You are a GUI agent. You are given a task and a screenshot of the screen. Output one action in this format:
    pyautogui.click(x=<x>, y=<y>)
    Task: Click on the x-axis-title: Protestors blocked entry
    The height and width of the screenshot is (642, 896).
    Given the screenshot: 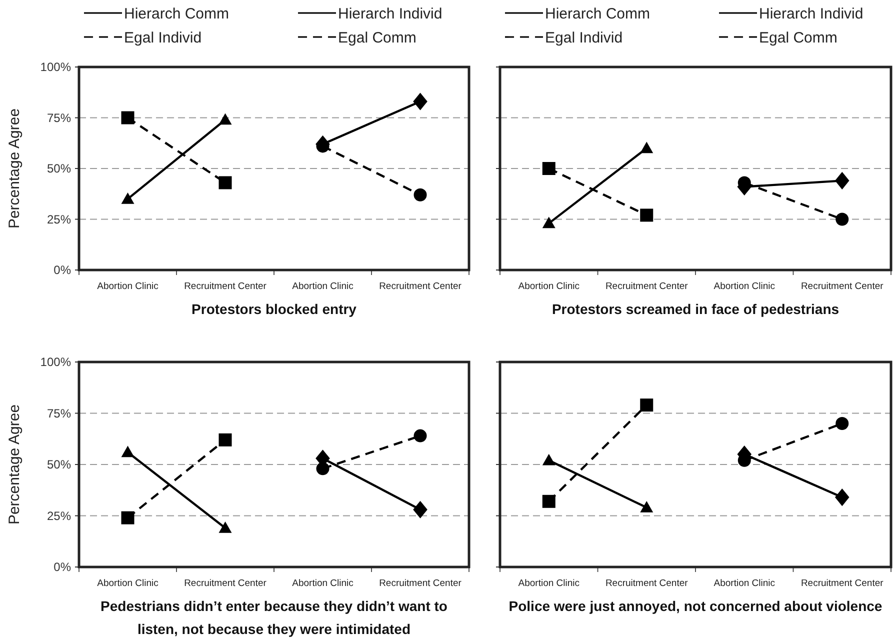 What is the action you would take?
    pyautogui.click(x=274, y=309)
    